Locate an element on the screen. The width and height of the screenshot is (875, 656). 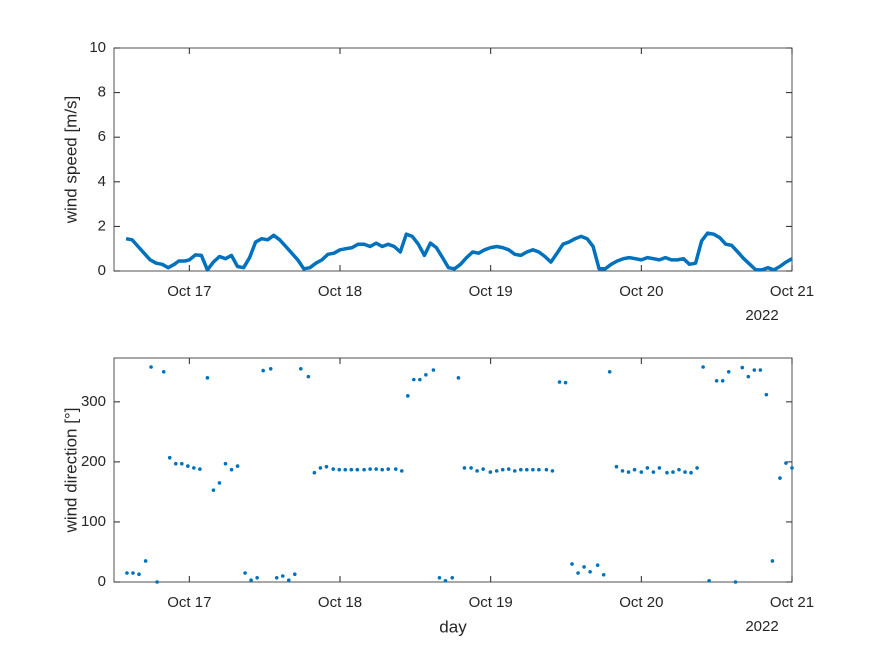
y-tick-label: 100 is located at coordinates (93, 521).